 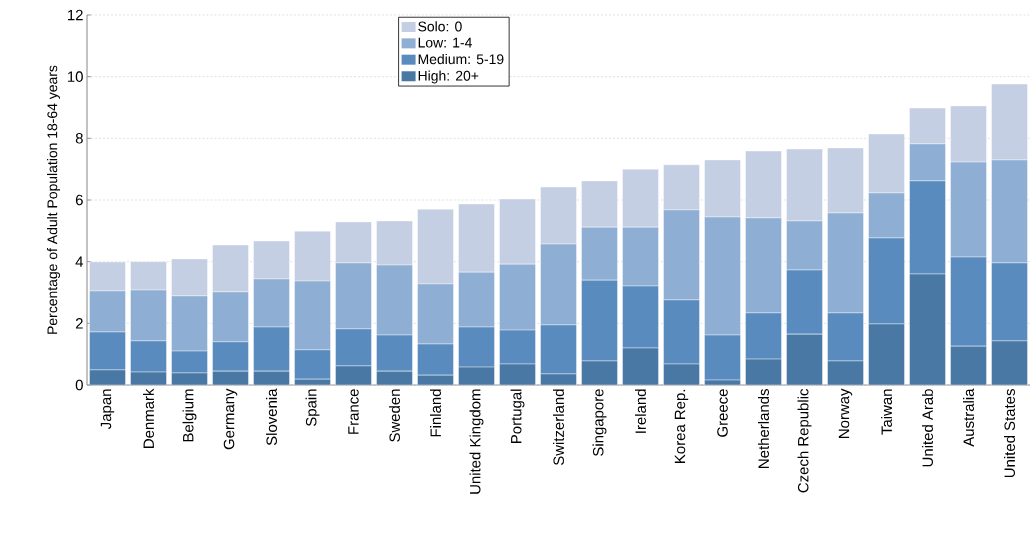 What do you see at coordinates (558, 427) in the screenshot?
I see `x-tick-label: Switzerland` at bounding box center [558, 427].